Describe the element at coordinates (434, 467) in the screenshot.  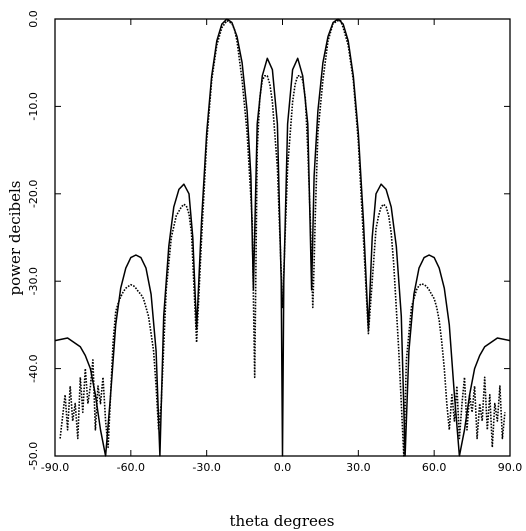
I see `x-tick-label: 60.0` at that location.